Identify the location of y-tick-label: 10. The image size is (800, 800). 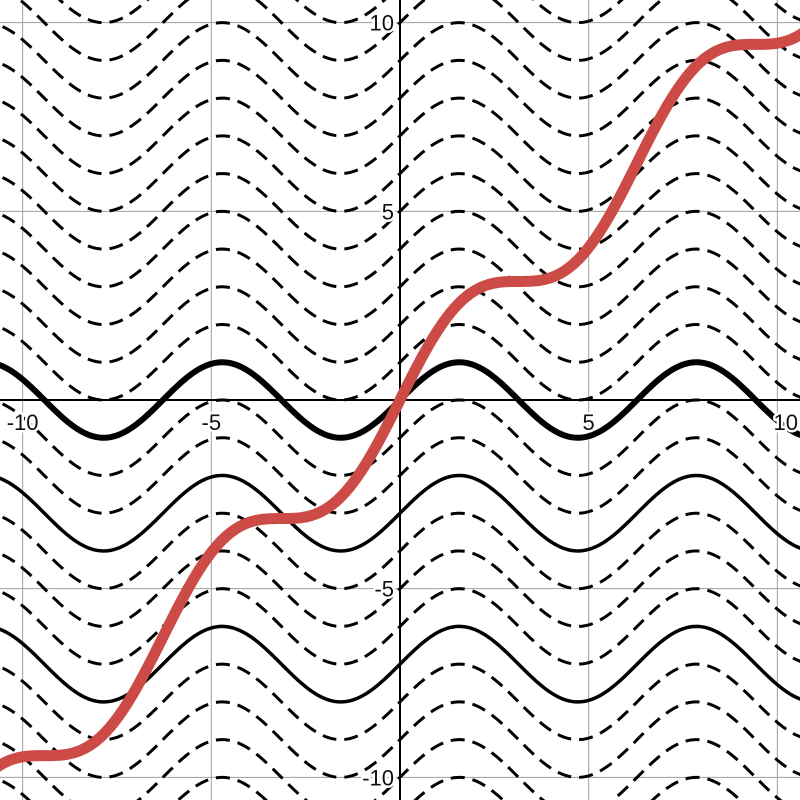
(382, 23).